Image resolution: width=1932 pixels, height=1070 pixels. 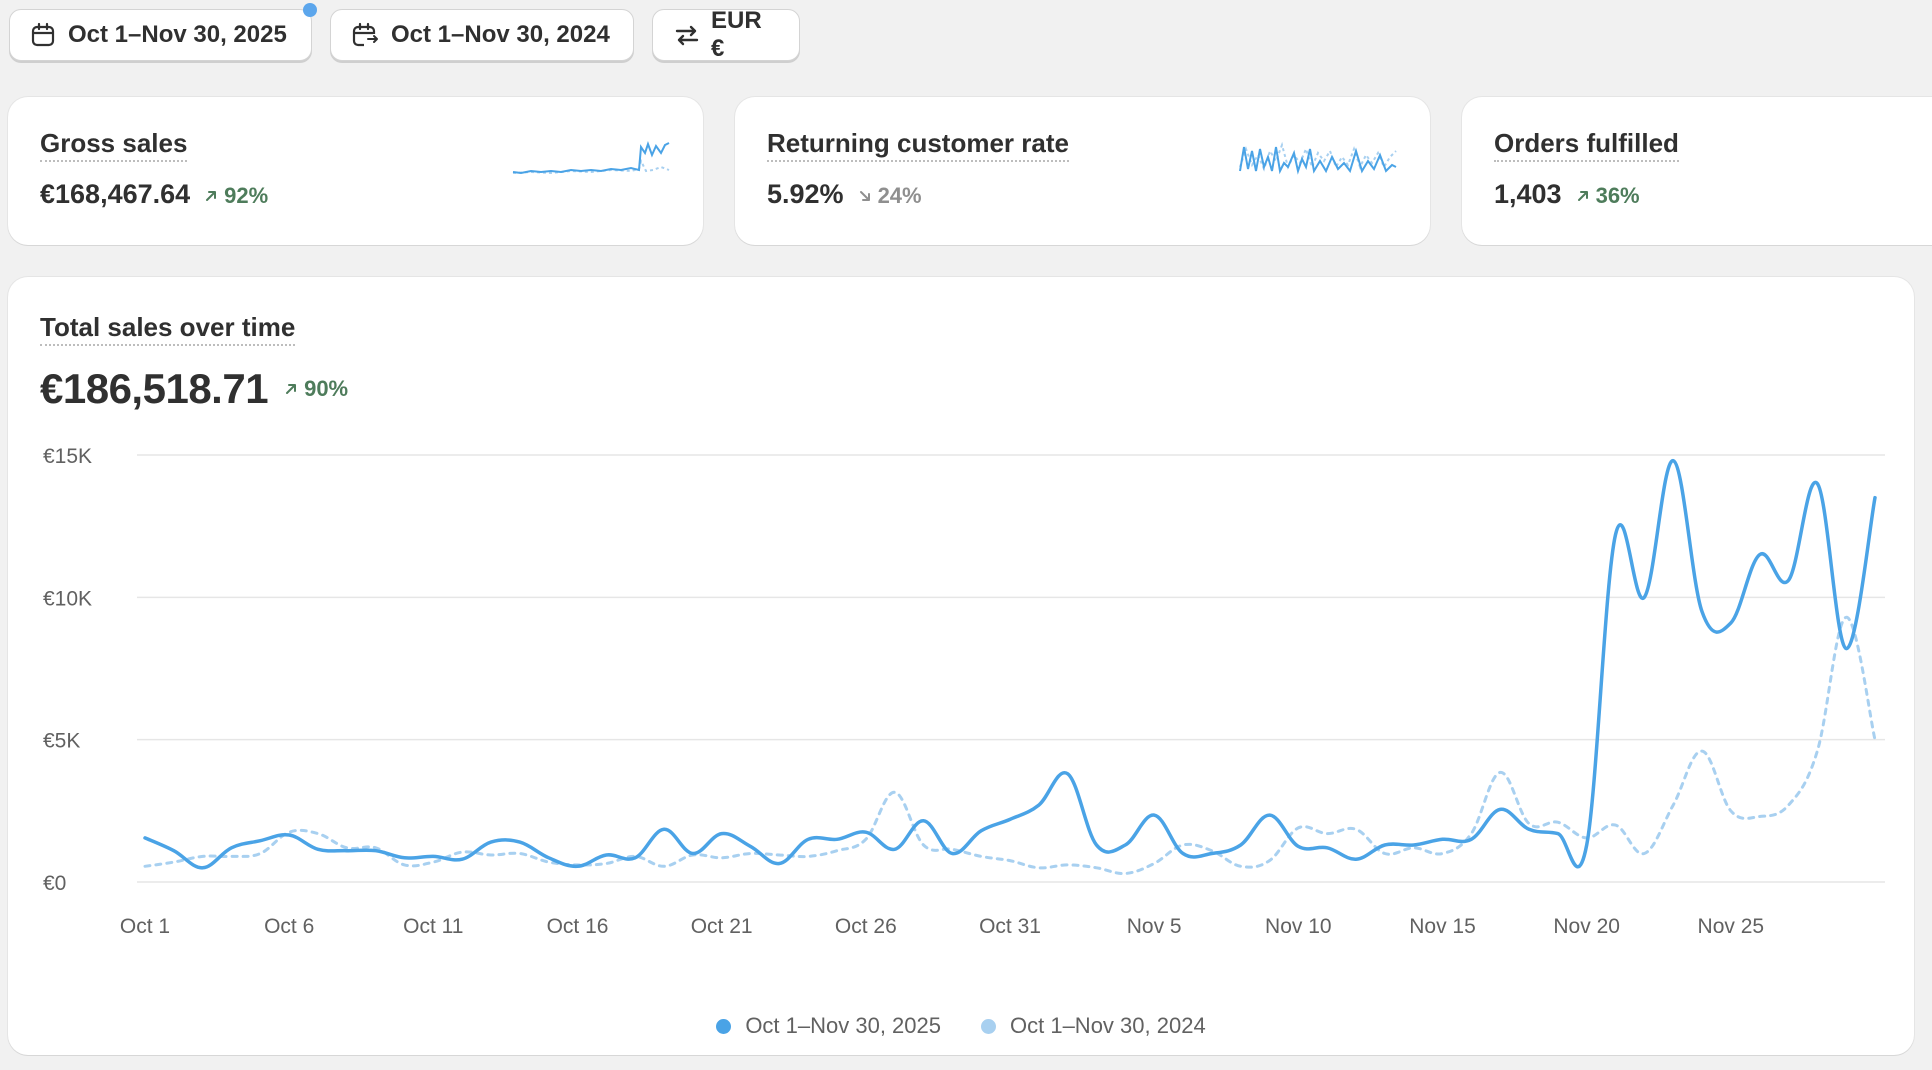 I want to click on currency-button: EUR €, so click(x=726, y=34).